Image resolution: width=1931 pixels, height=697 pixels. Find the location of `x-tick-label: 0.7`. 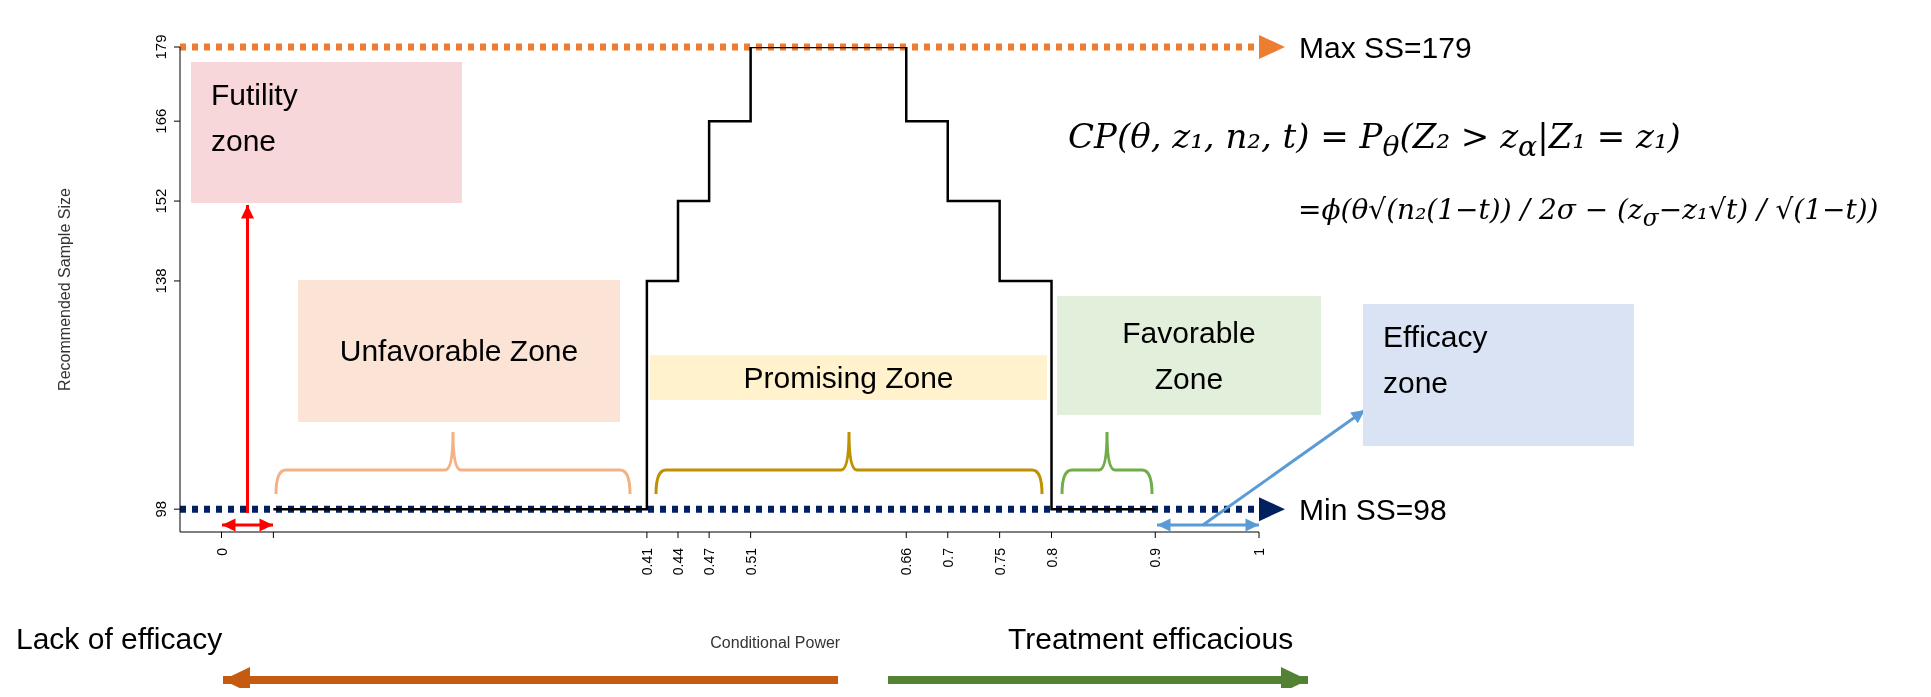

x-tick-label: 0.7 is located at coordinates (947, 557).